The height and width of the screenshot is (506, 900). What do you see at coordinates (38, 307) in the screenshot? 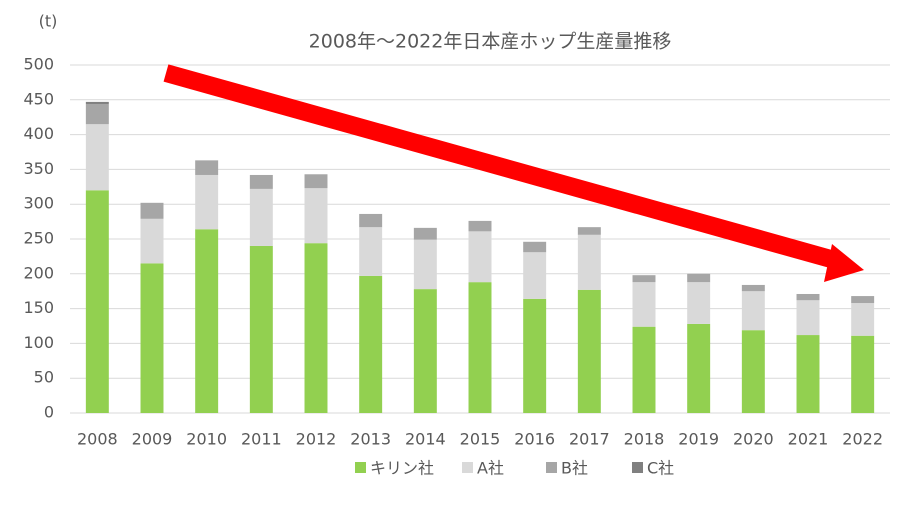
I see `y-tick-label: 150` at bounding box center [38, 307].